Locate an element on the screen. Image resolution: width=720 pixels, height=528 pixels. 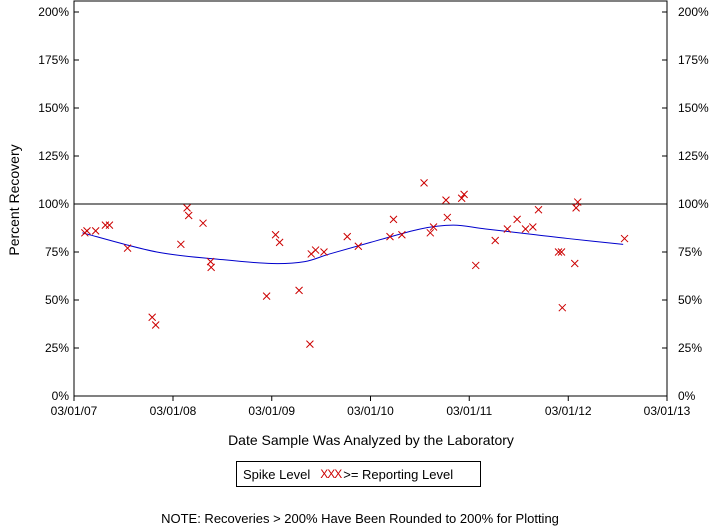
y-tick-label-right: 125% is located at coordinates (693, 156).